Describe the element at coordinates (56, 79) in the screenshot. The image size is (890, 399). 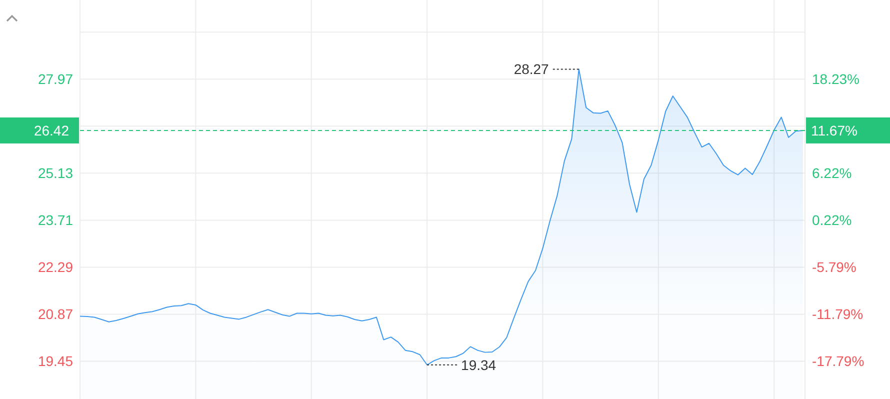
I see `y-tick-label: 27.97` at that location.